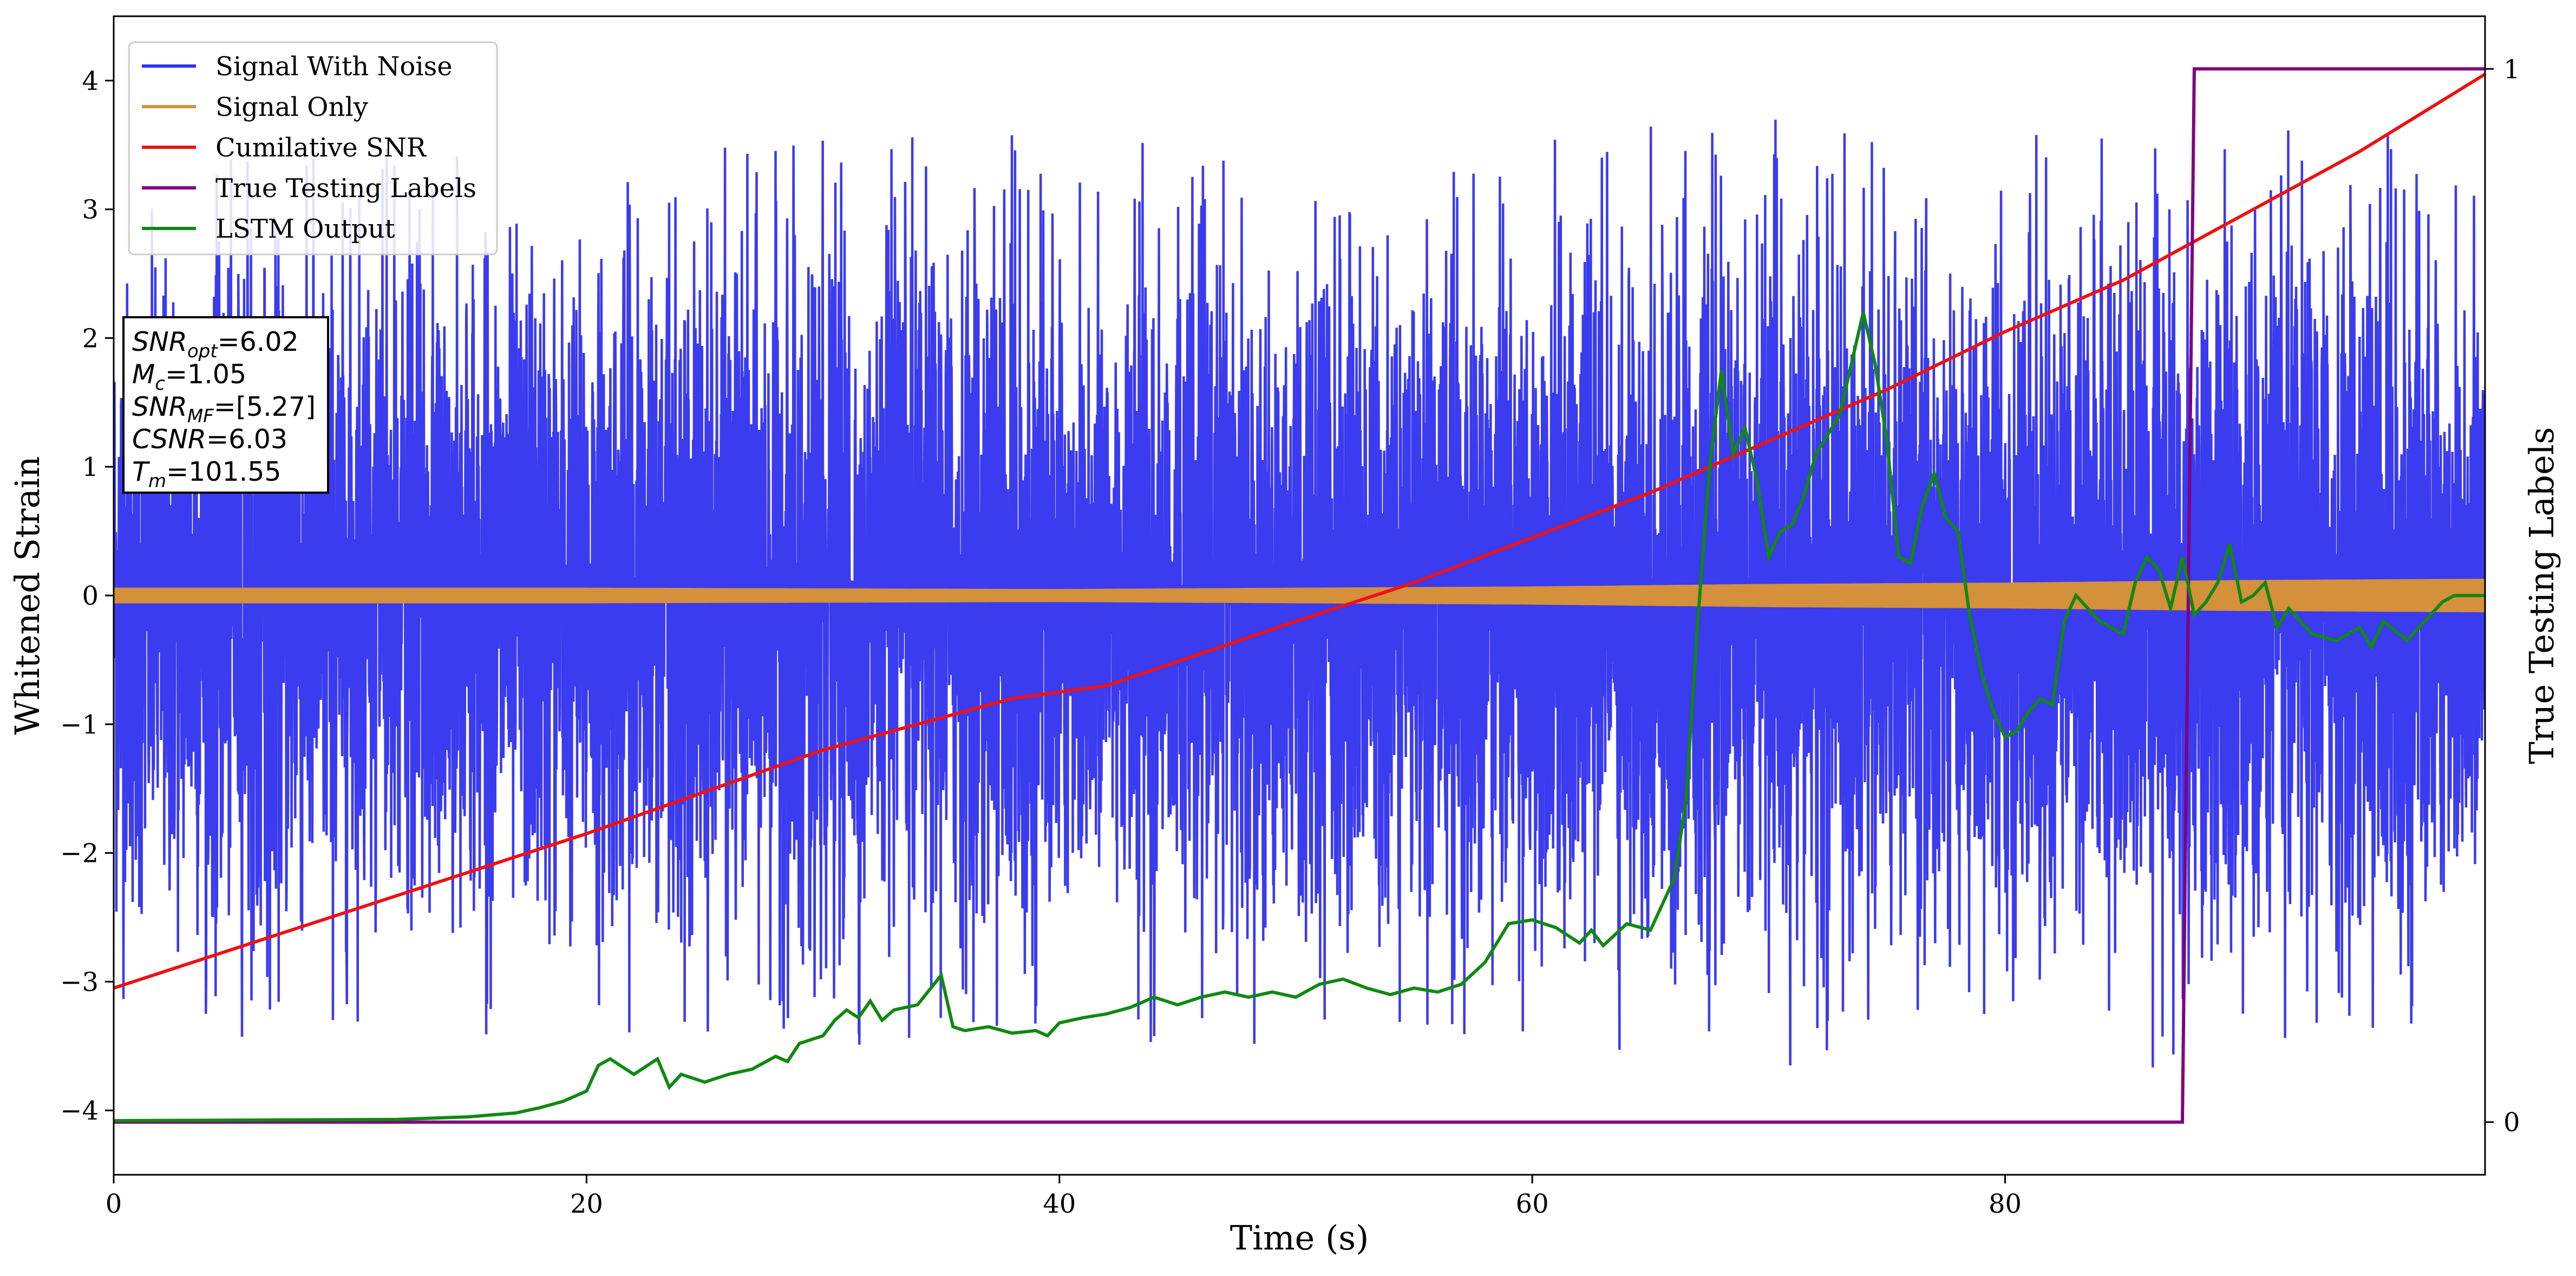 The height and width of the screenshot is (1276, 2576). What do you see at coordinates (28, 595) in the screenshot?
I see `y-axis-title: Whitened Strain` at bounding box center [28, 595].